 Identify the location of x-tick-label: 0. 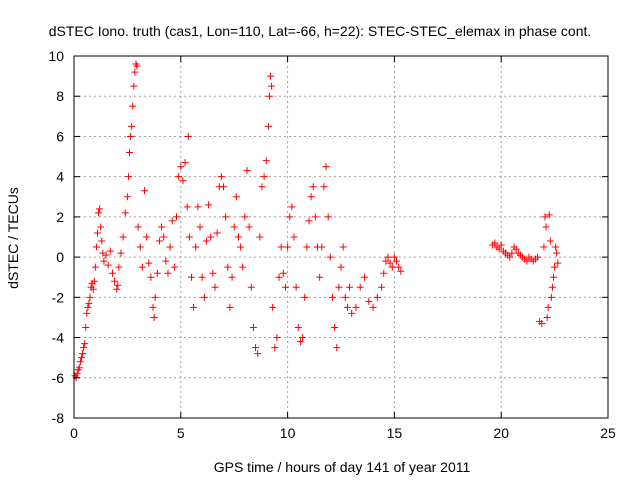
(74, 433).